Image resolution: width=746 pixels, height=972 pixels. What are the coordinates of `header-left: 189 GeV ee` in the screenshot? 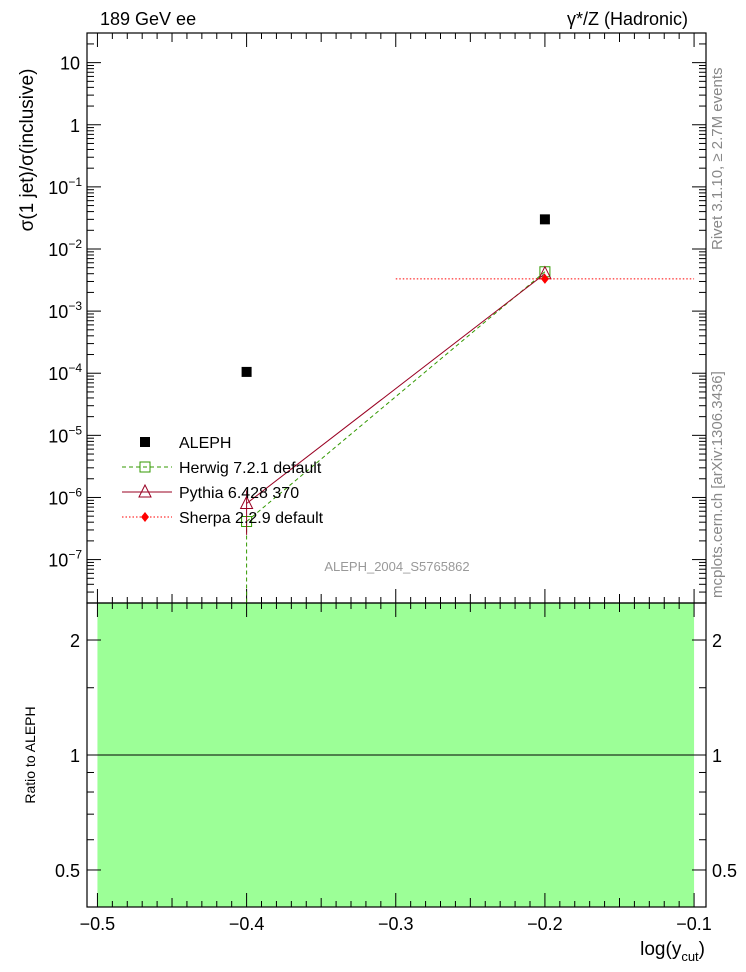 It's located at (148, 19).